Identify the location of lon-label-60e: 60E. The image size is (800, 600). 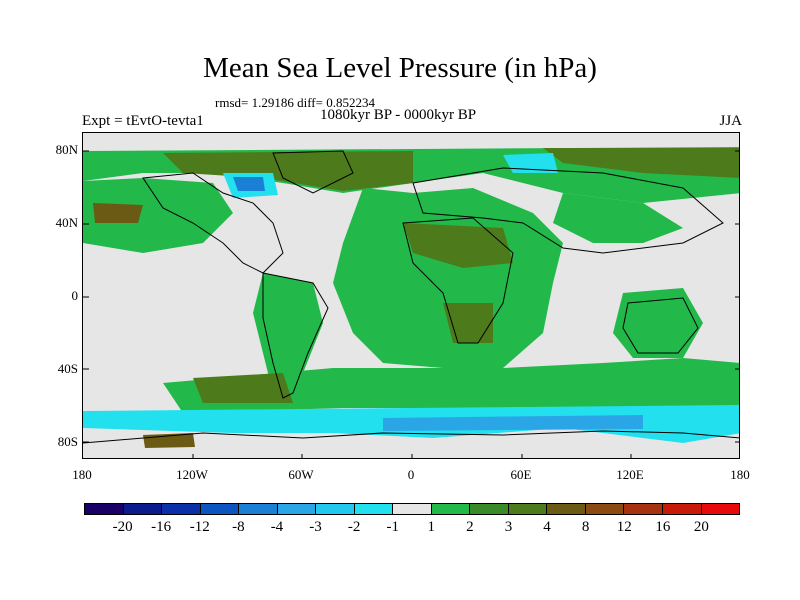
(521, 474).